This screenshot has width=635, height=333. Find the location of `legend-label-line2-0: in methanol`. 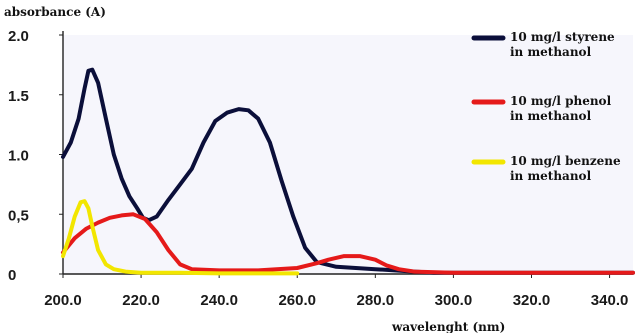

legend-label-line2-0: in methanol is located at coordinates (551, 52).